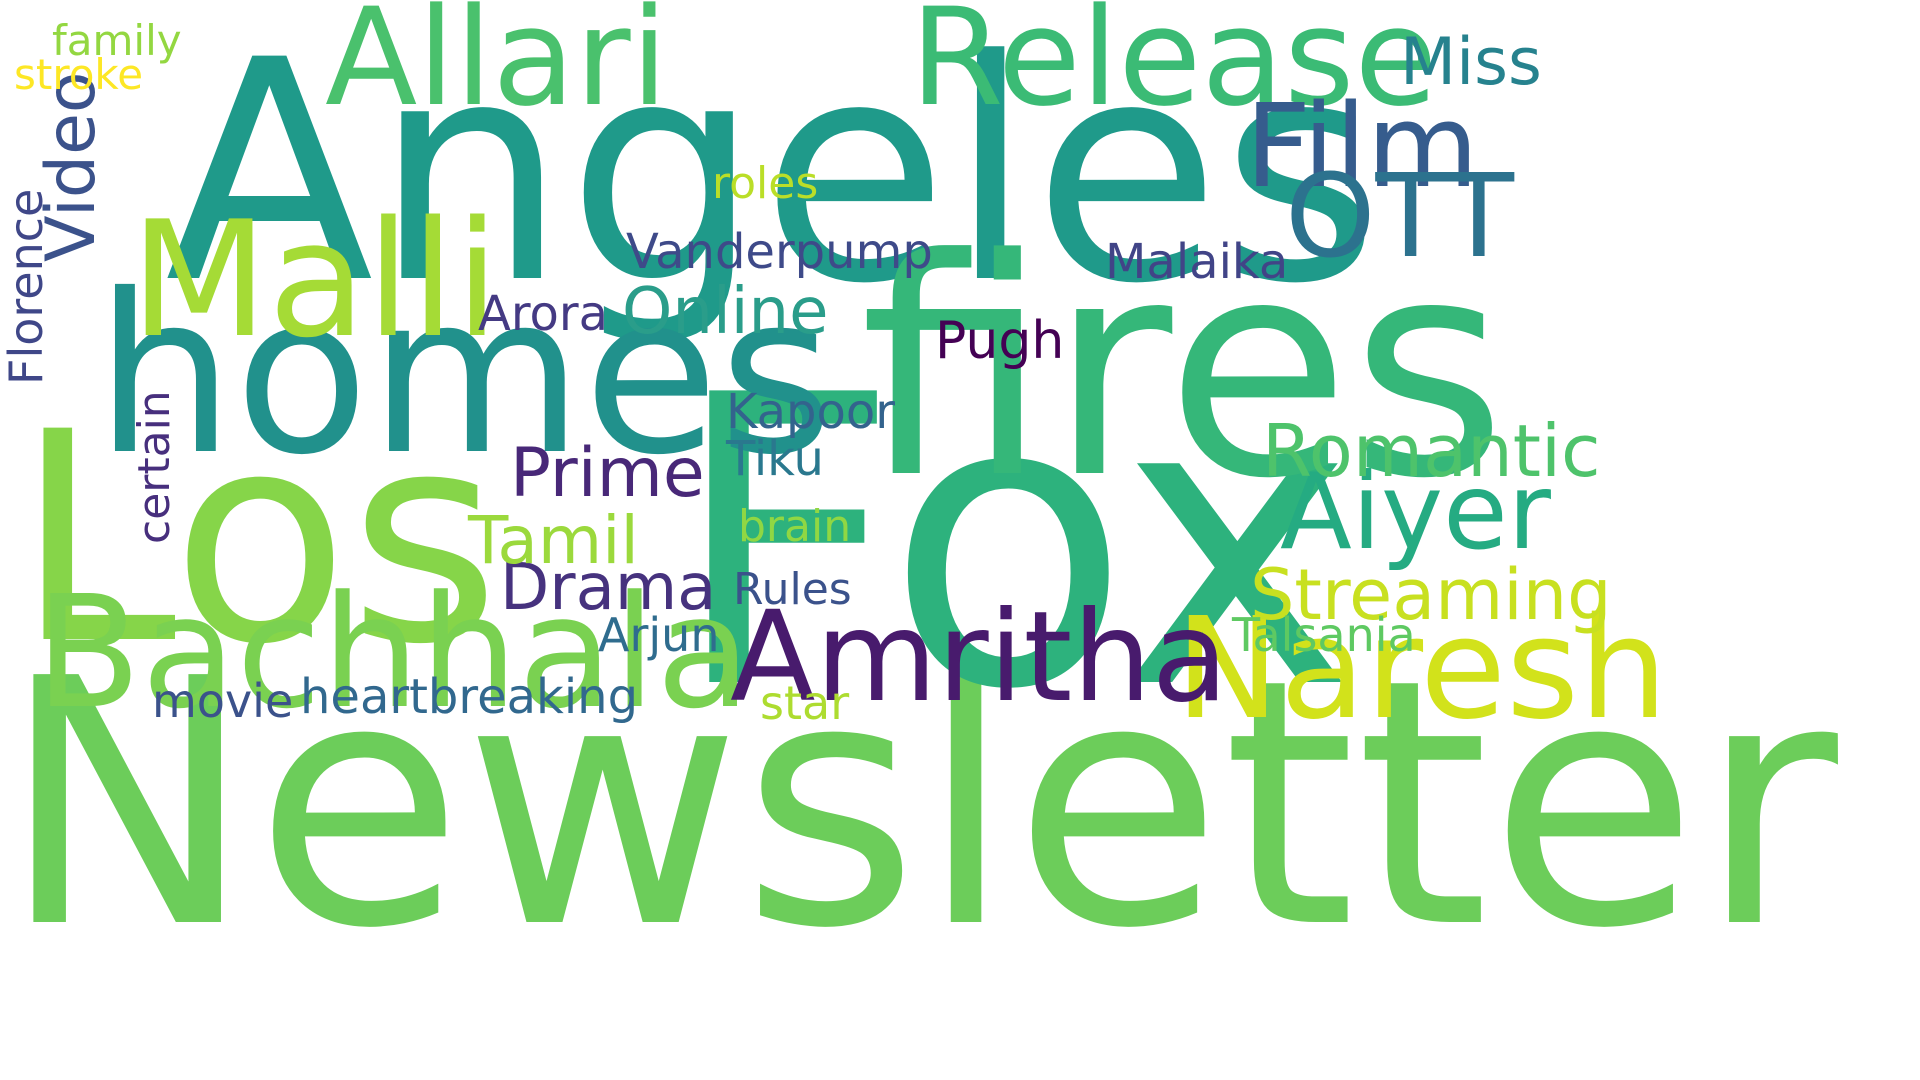  Describe the element at coordinates (154, 467) in the screenshot. I see `word-certain: certain` at that location.